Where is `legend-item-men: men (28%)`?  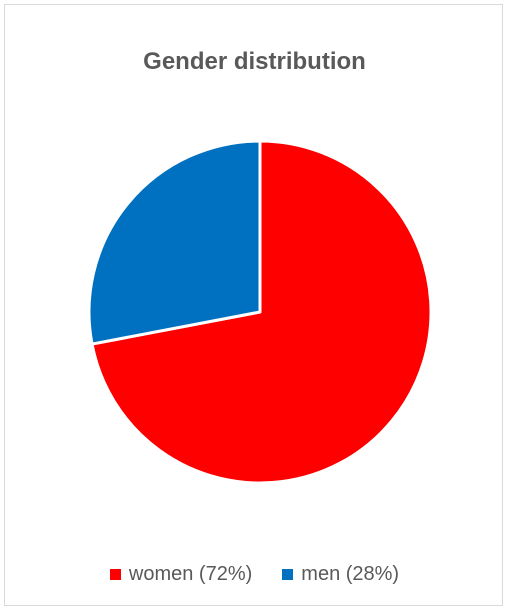
legend-item-men: men (28%) is located at coordinates (340, 574).